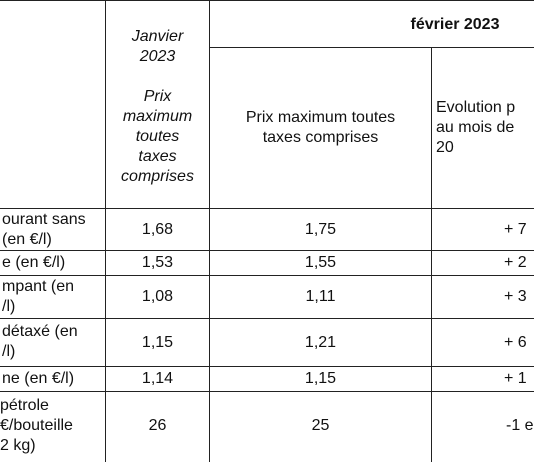 The image size is (534, 462). I want to click on header-february-price: Prix maximum toutes taxes comprises, so click(320, 127).